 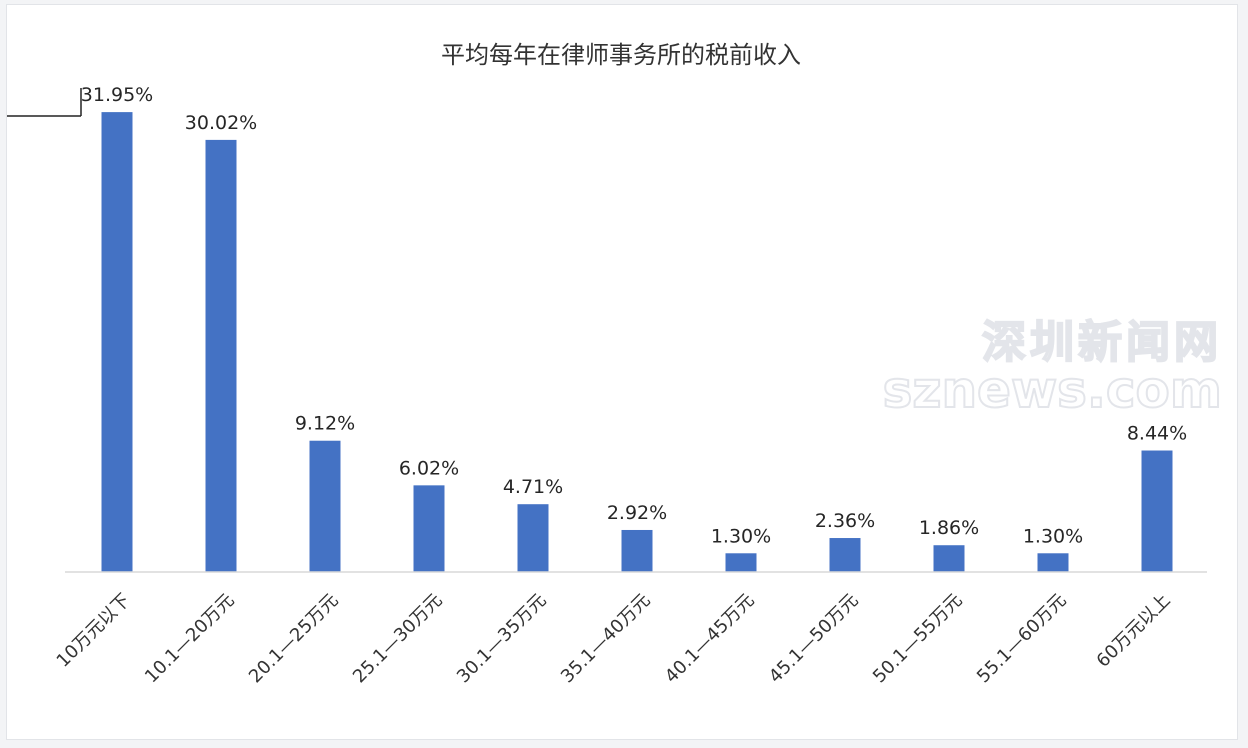 I want to click on data-label: 9.12%, so click(x=325, y=424).